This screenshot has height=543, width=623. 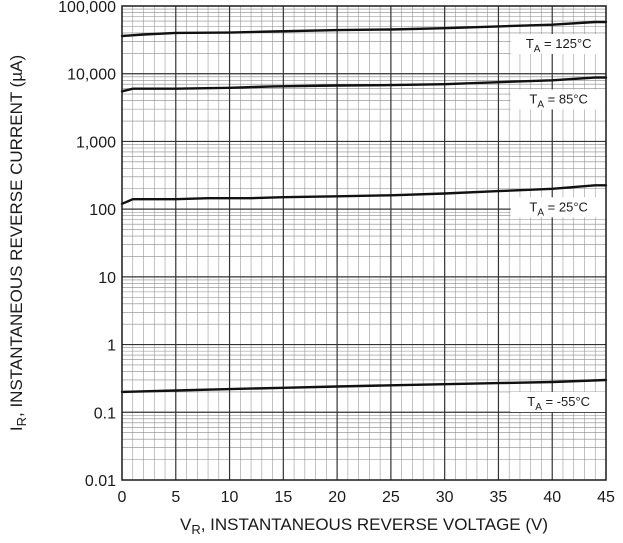 I want to click on x-axis-title-rest: , INSTANTANEOUS REVERSE VOLTAGE (V), so click(x=374, y=524).